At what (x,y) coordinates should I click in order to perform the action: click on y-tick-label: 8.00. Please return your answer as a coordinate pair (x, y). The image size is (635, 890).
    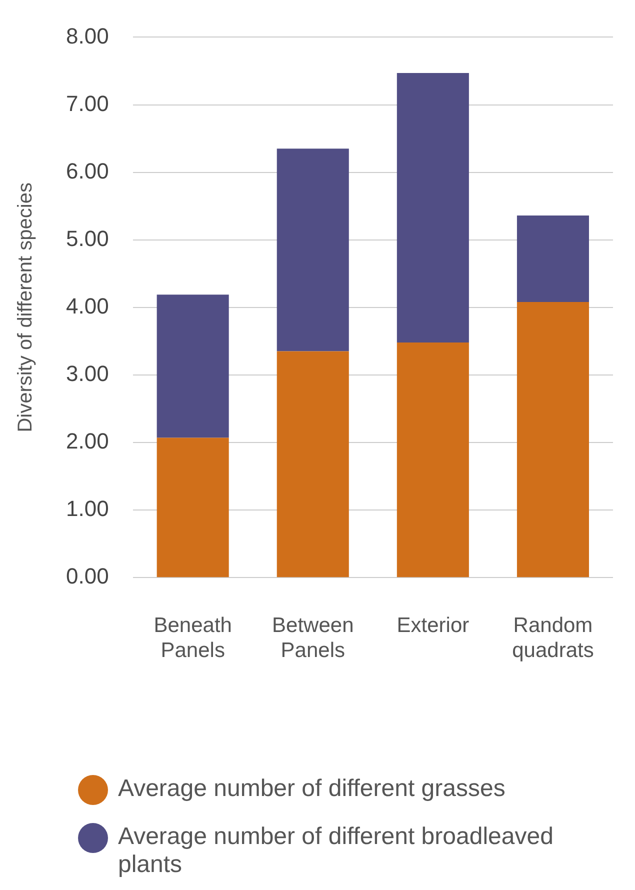
    Looking at the image, I should click on (87, 35).